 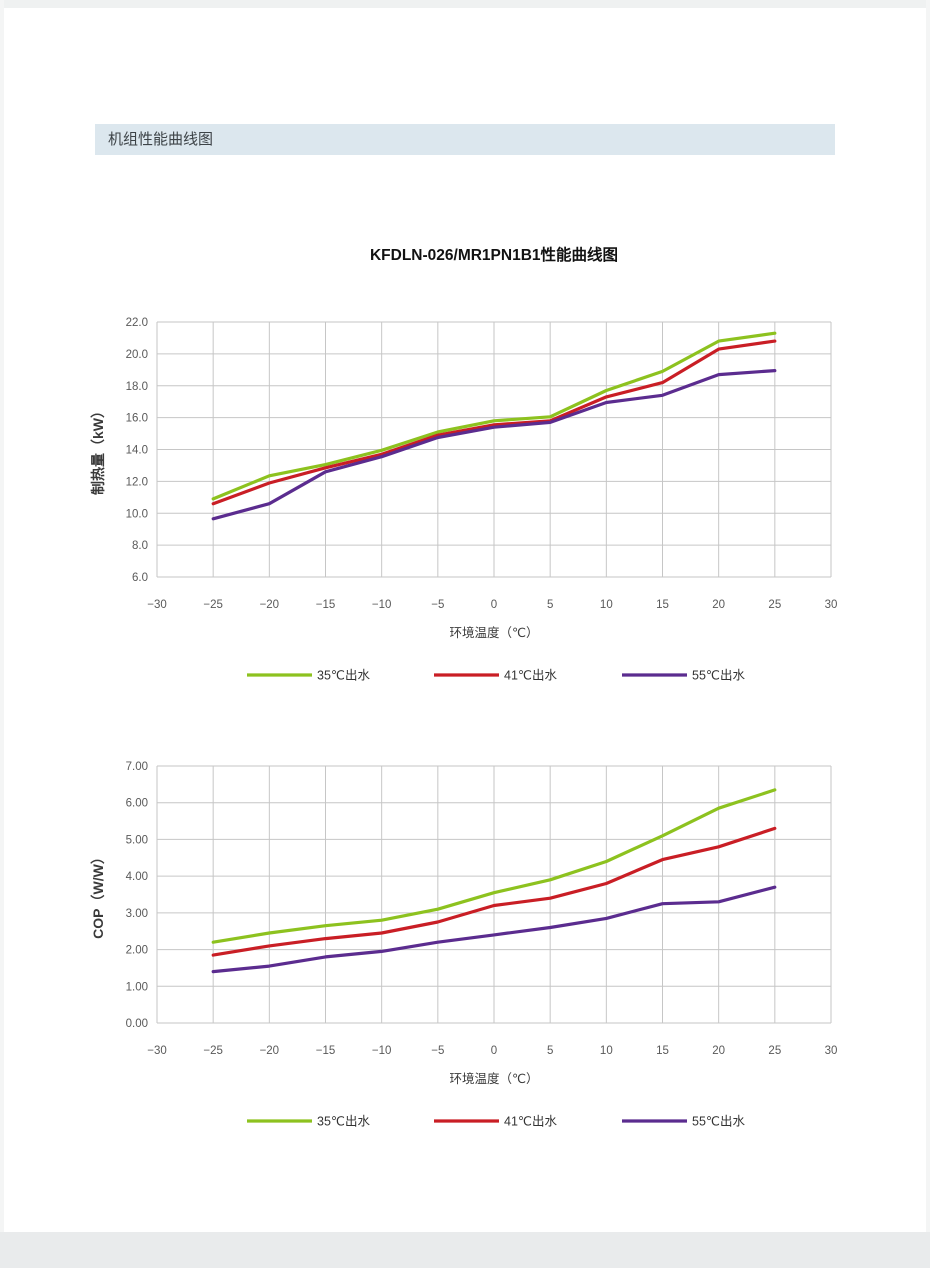 I want to click on svg-text: 5.00, so click(x=137, y=840).